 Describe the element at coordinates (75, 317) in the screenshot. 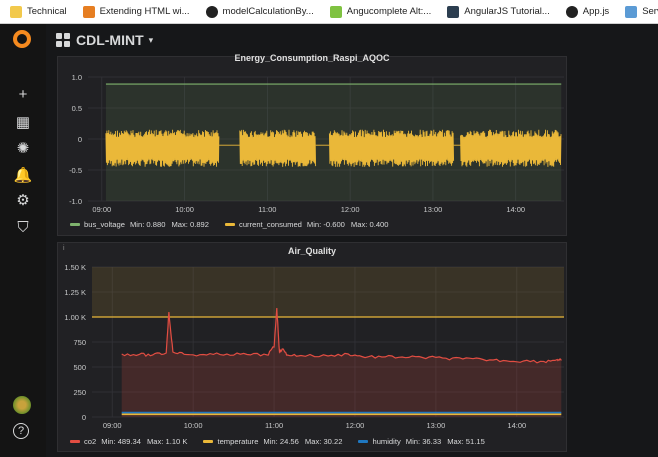

I see `y-tick-label: 1.00 K` at that location.